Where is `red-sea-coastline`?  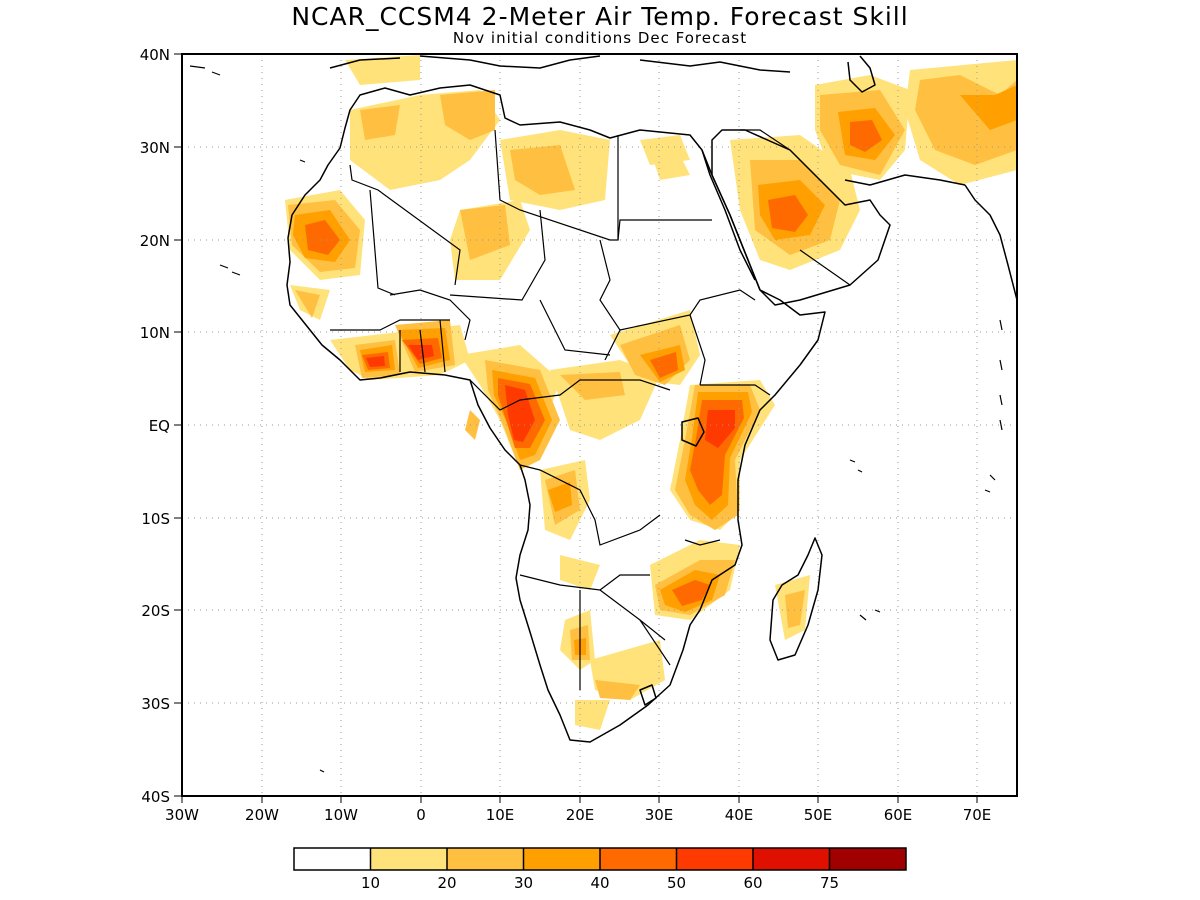
red-sea-coastline is located at coordinates (728, 215).